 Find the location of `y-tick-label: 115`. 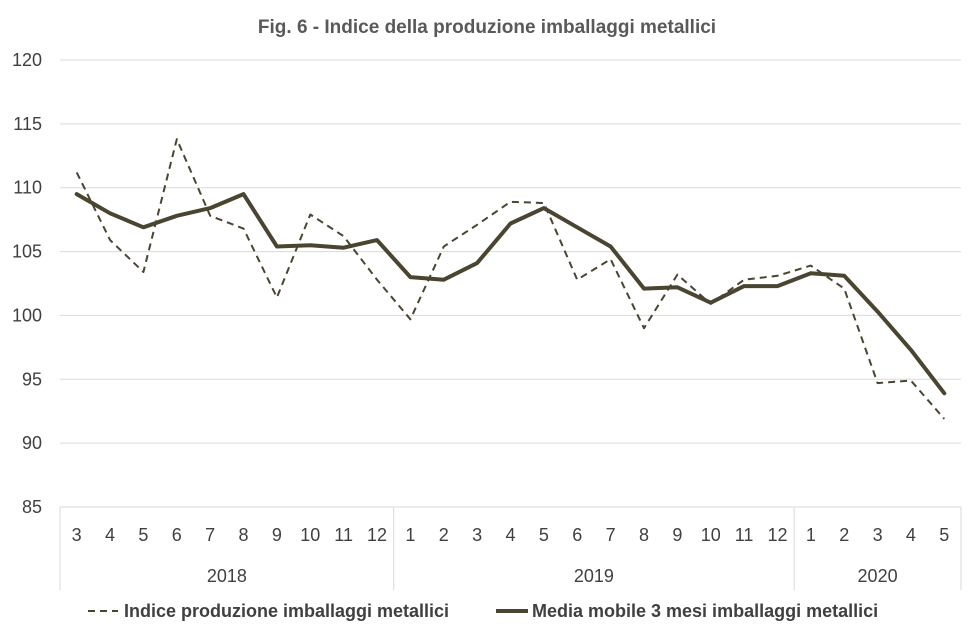

y-tick-label: 115 is located at coordinates (27, 124).